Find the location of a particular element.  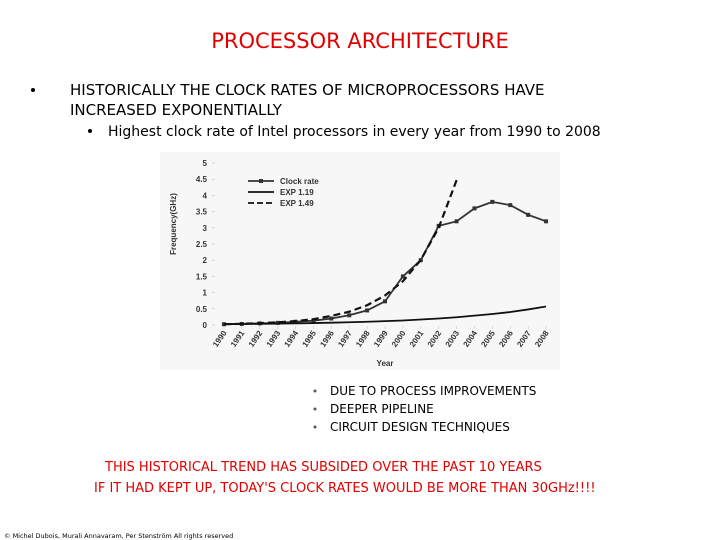

y-tick-label: 1.5 is located at coordinates (202, 276).